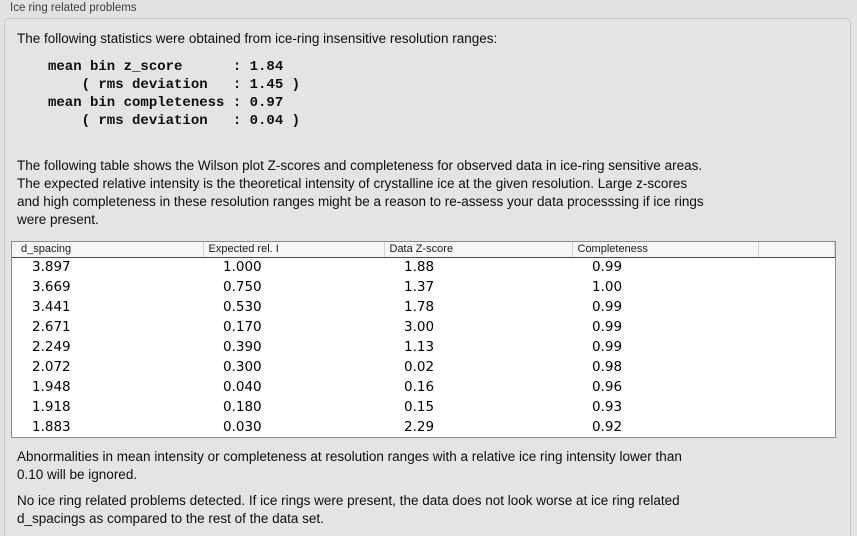  What do you see at coordinates (242, 367) in the screenshot?
I see `cell-expected-rel-i: 0.300` at bounding box center [242, 367].